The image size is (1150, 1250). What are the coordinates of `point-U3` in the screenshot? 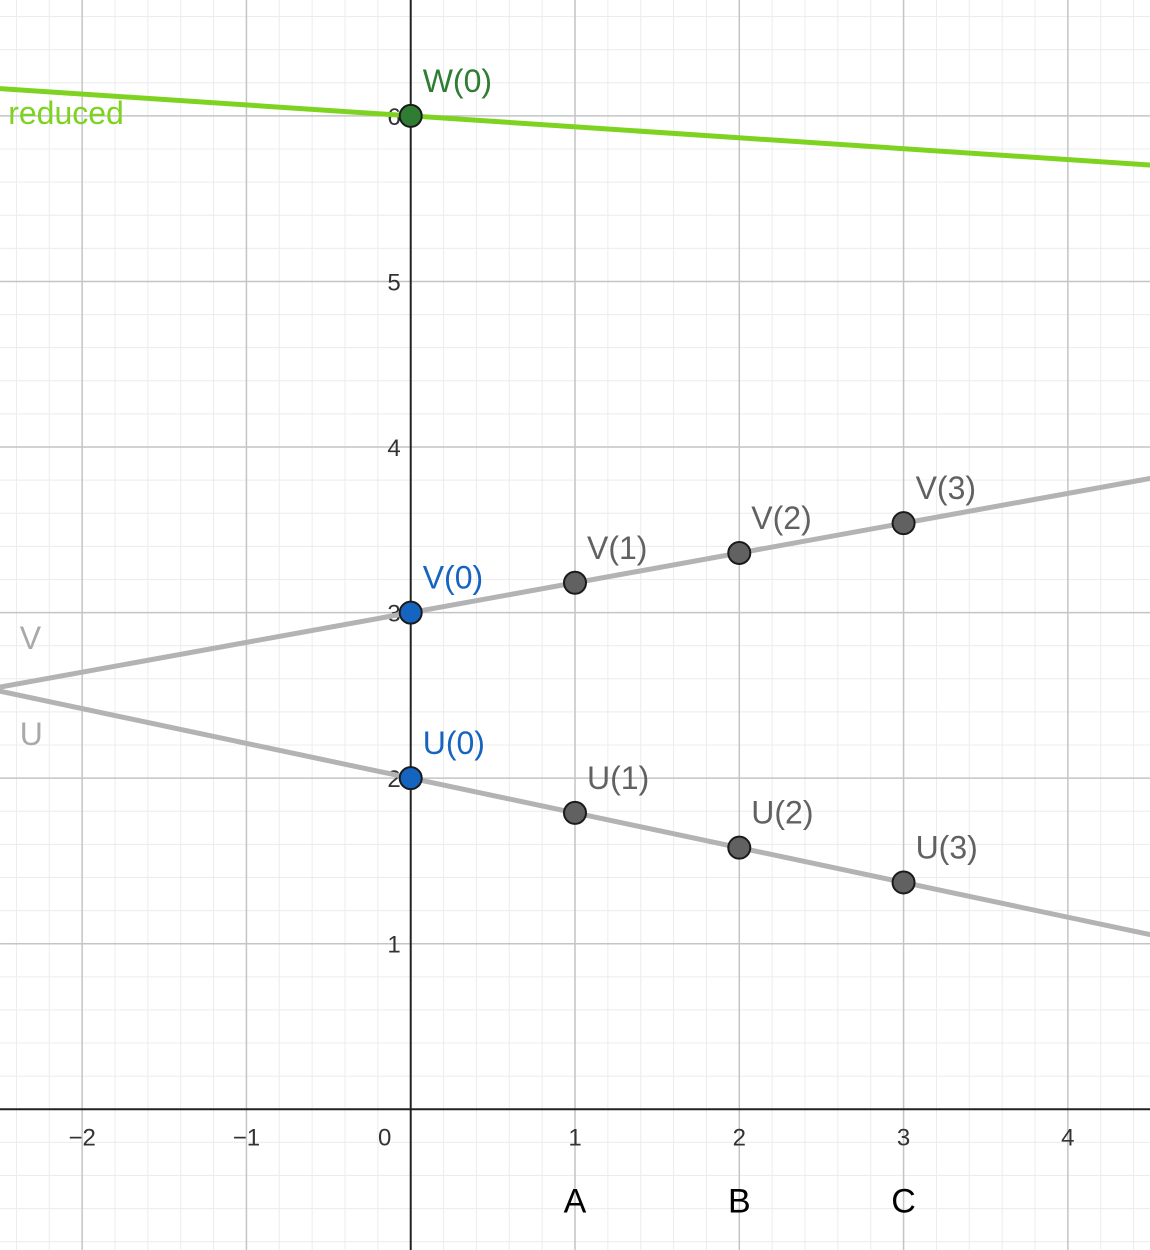 It's located at (903, 882).